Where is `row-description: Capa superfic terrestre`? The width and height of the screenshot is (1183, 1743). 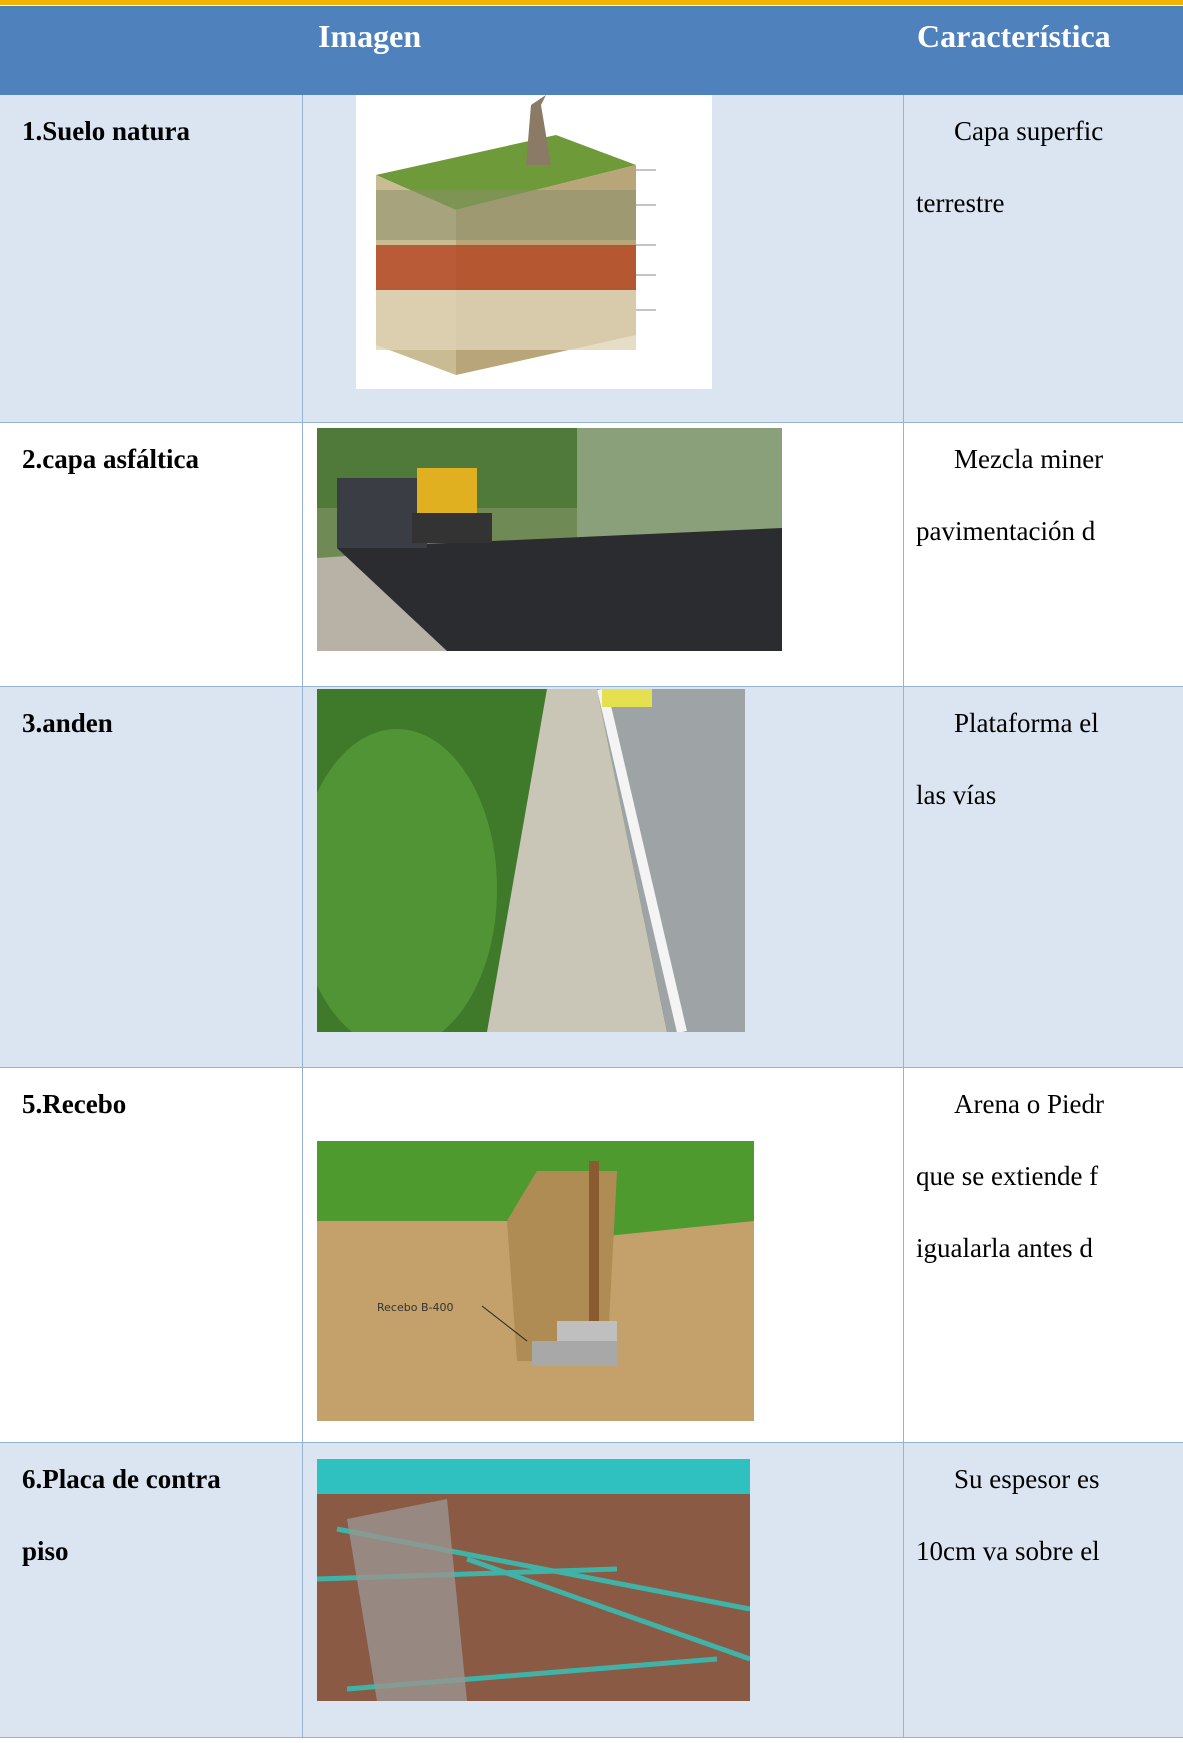 row-description: Capa superfic terrestre is located at coordinates (1009, 167).